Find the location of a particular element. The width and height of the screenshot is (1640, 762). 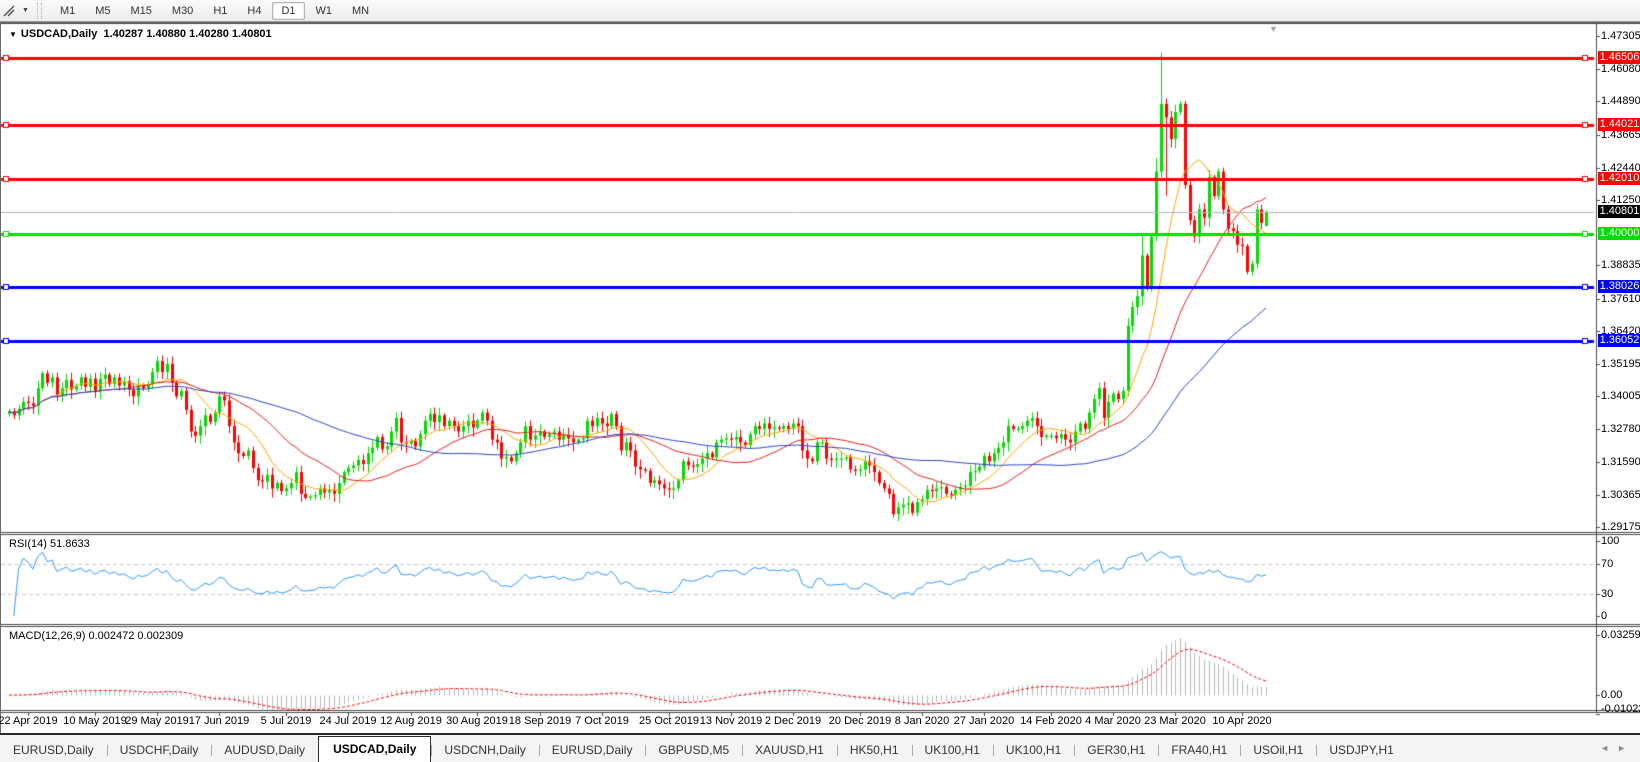

chart-tab-hk50-h1: HK50,H1 is located at coordinates (874, 750).